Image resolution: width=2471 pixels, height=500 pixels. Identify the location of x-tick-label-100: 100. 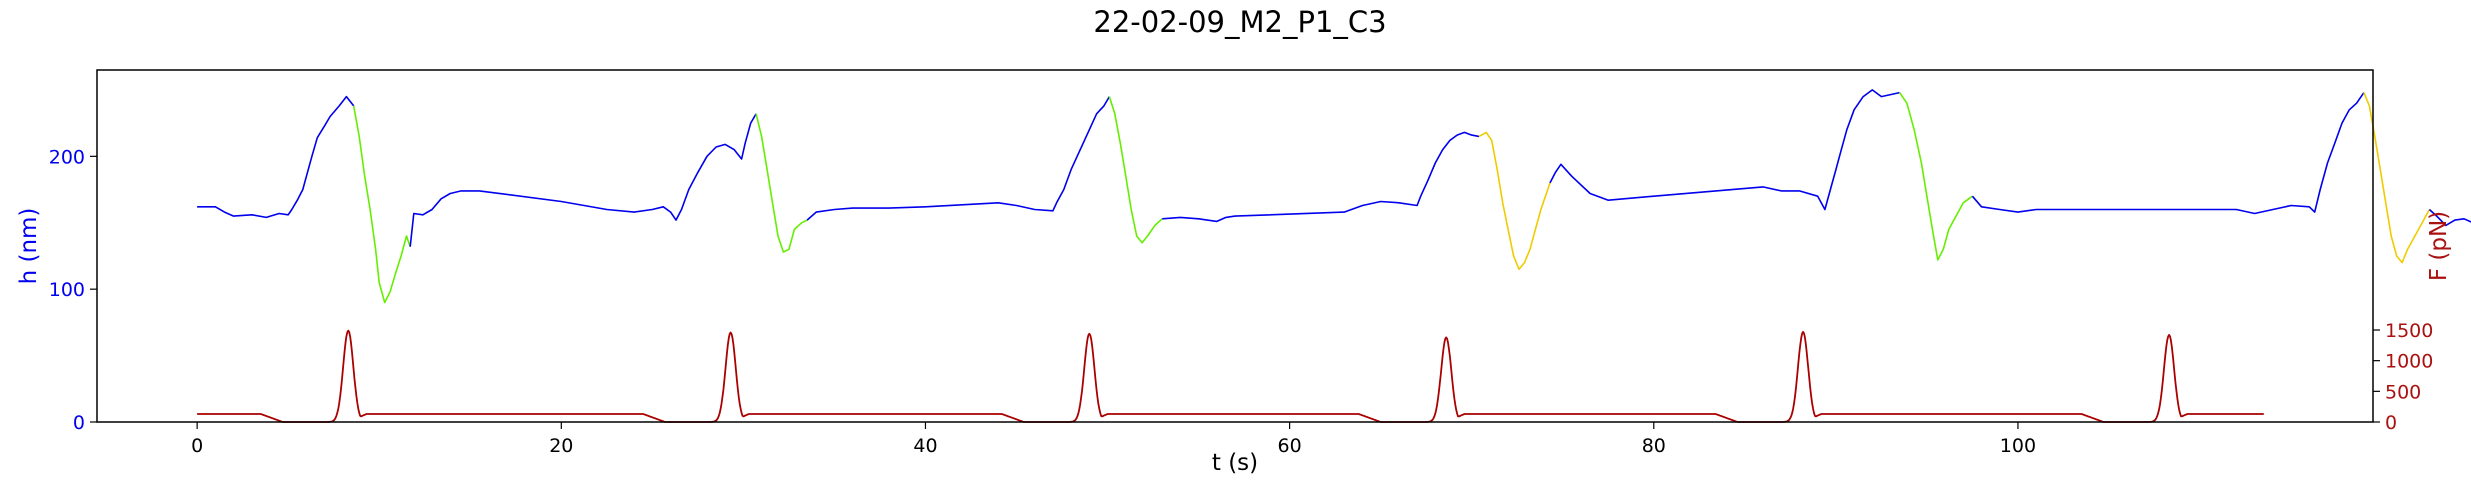
(2018, 446).